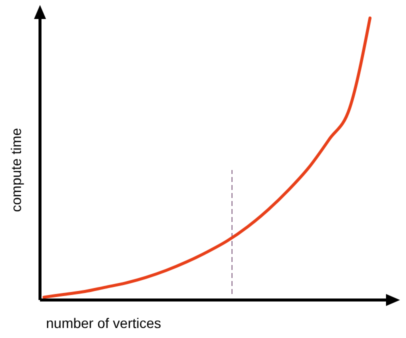  Describe the element at coordinates (16, 170) in the screenshot. I see `y-axis-title: compute time` at that location.